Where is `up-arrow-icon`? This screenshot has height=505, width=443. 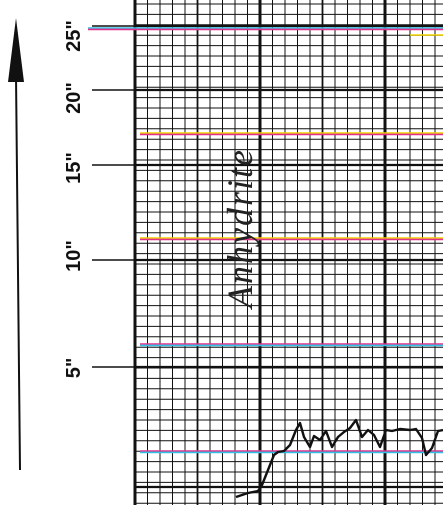
up-arrow-icon is located at coordinates (16, 244).